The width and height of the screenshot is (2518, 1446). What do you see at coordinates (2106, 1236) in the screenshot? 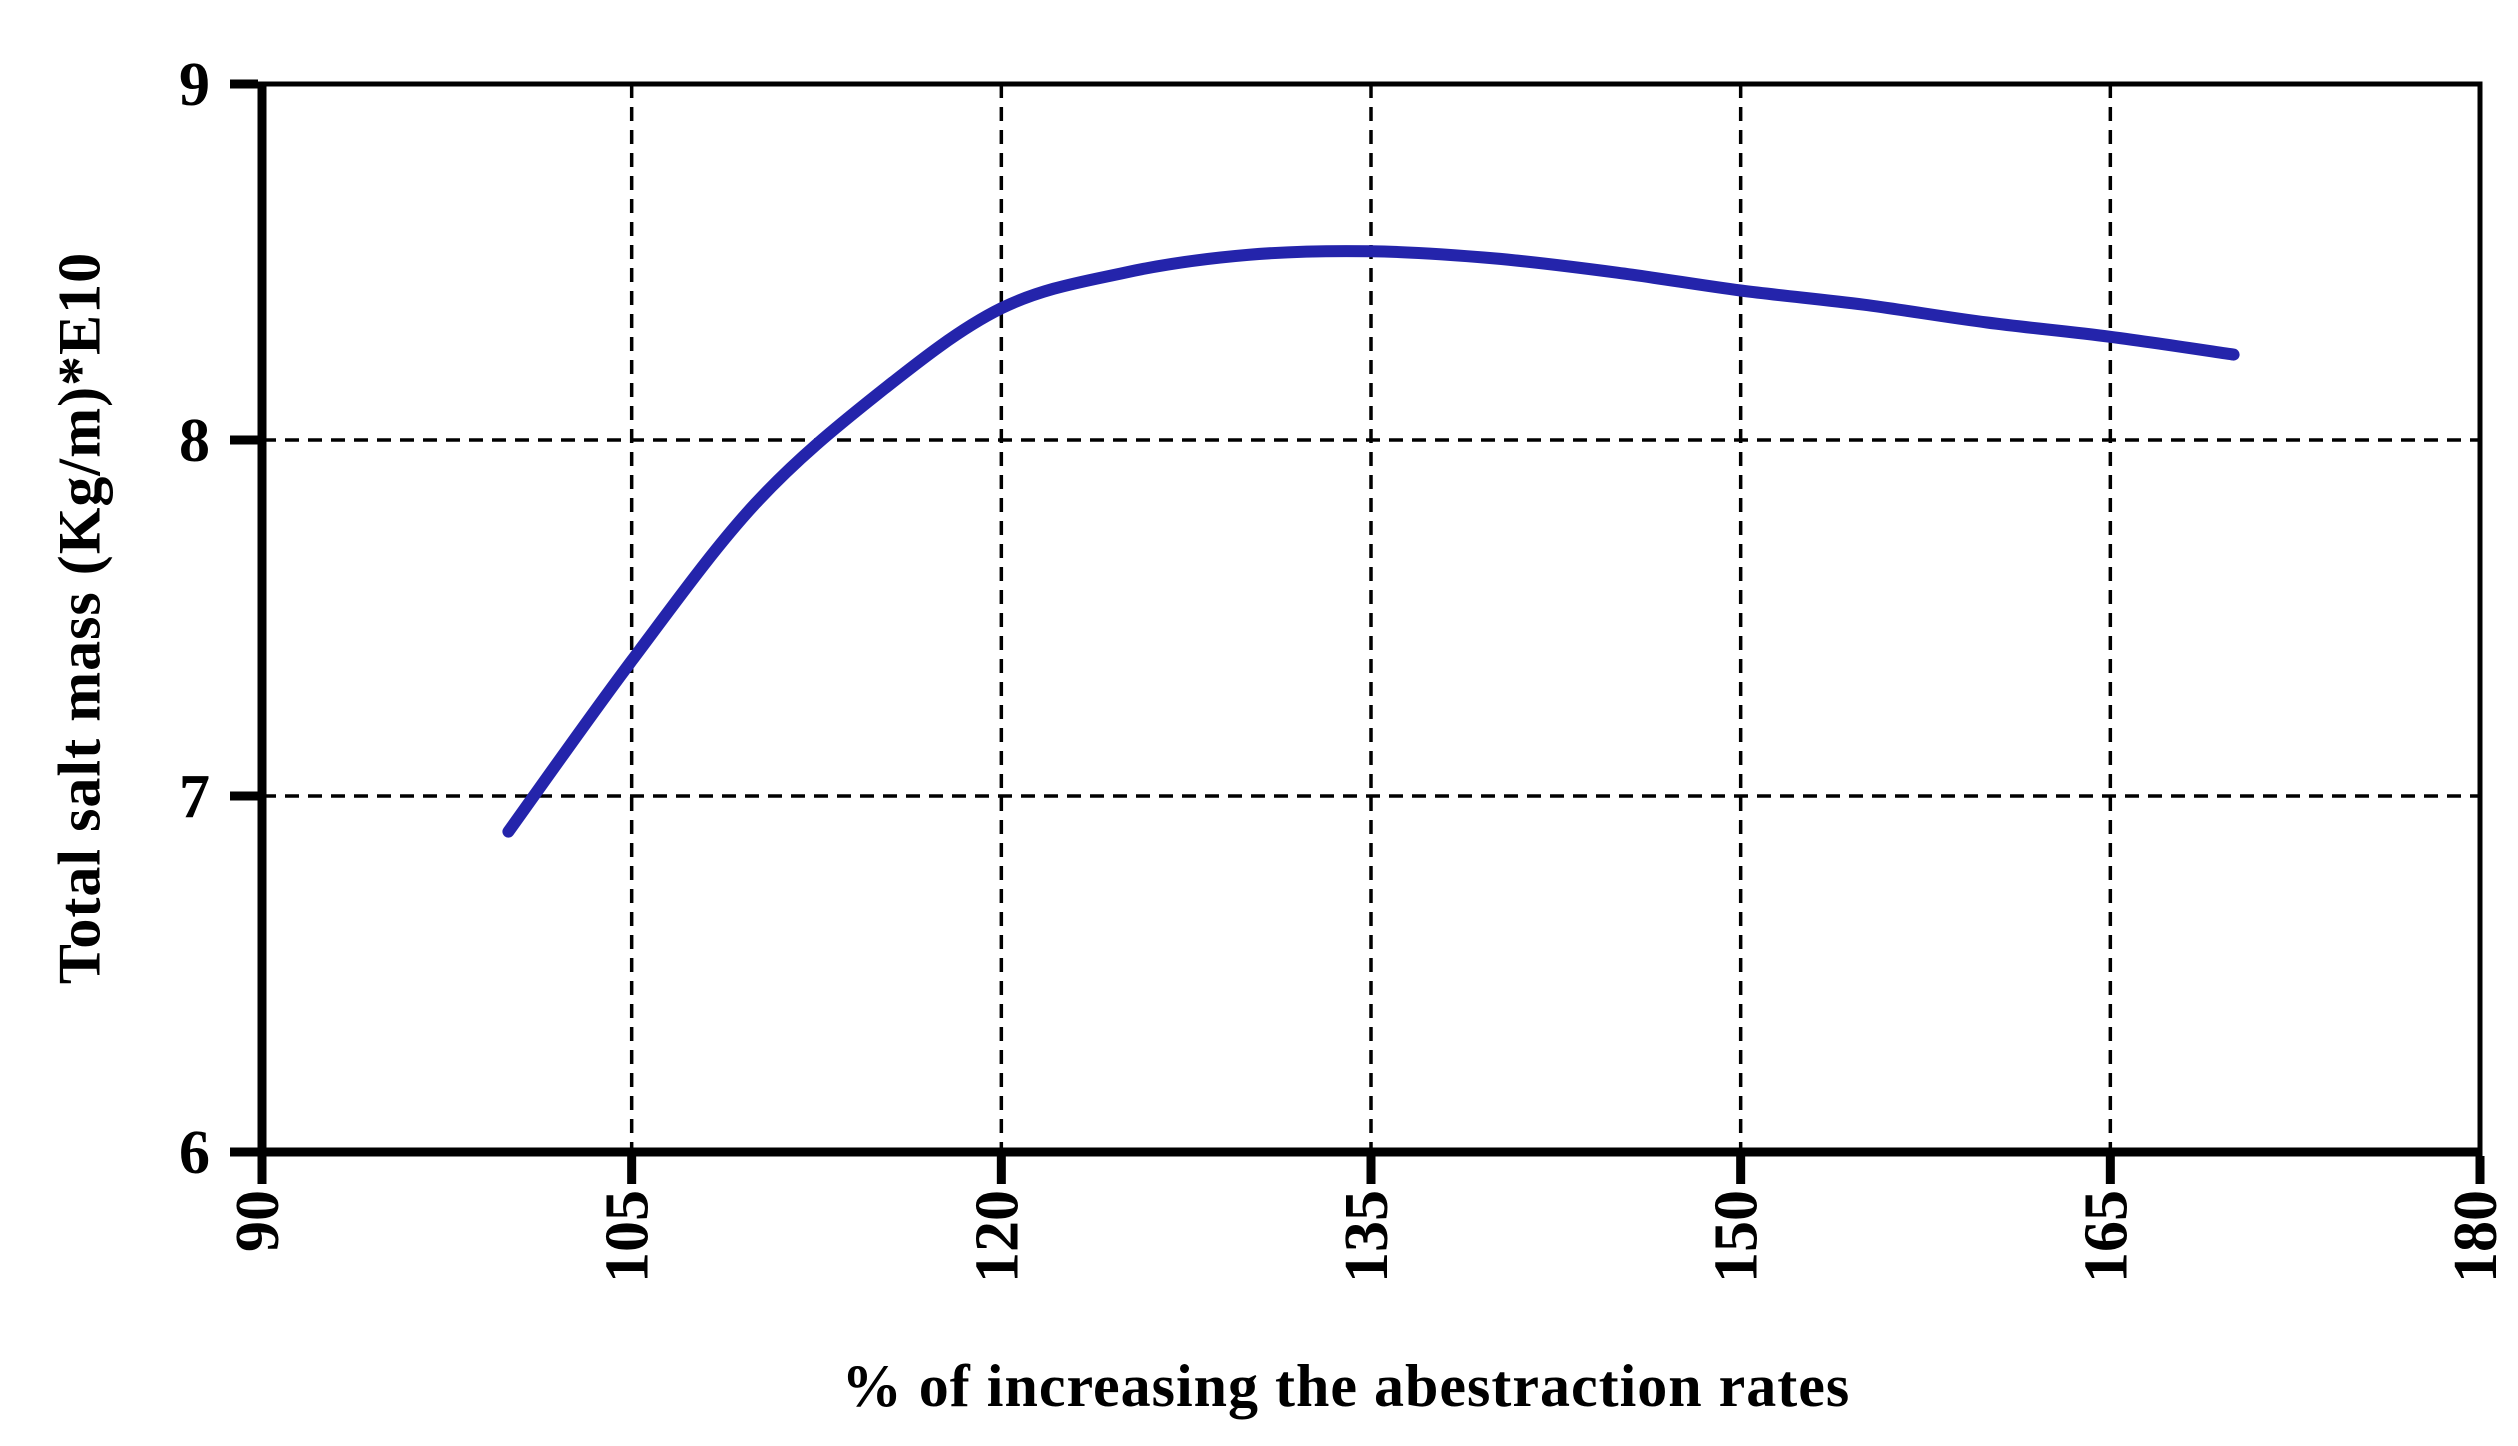
I see `x-tick-label: 165` at bounding box center [2106, 1236].